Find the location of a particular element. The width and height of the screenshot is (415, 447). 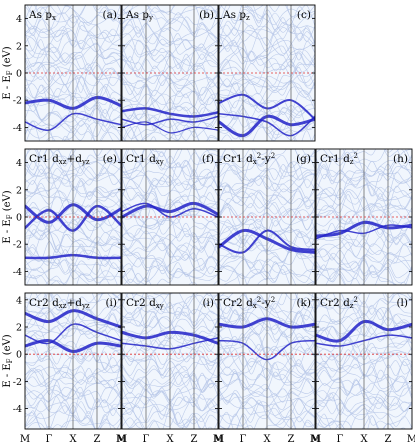

panel-label: Cr2 dz2 is located at coordinates (339, 303).